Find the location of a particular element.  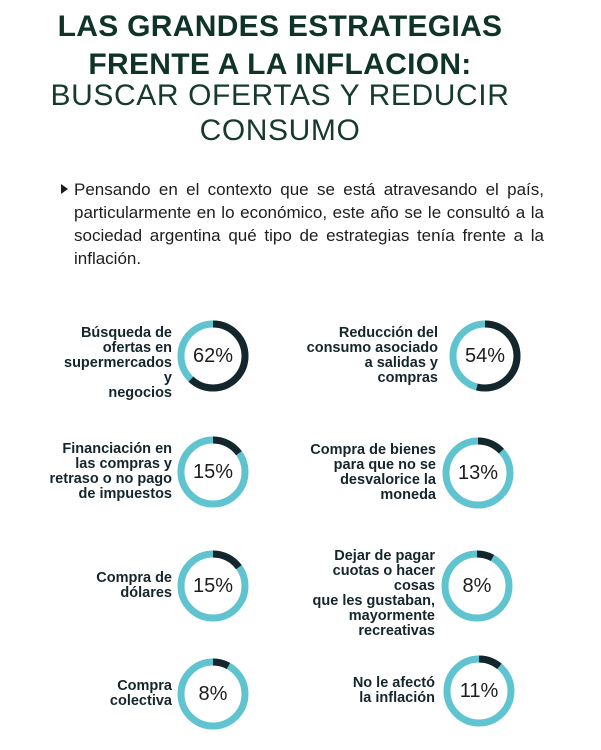

percentage-value: 62% is located at coordinates (213, 355).